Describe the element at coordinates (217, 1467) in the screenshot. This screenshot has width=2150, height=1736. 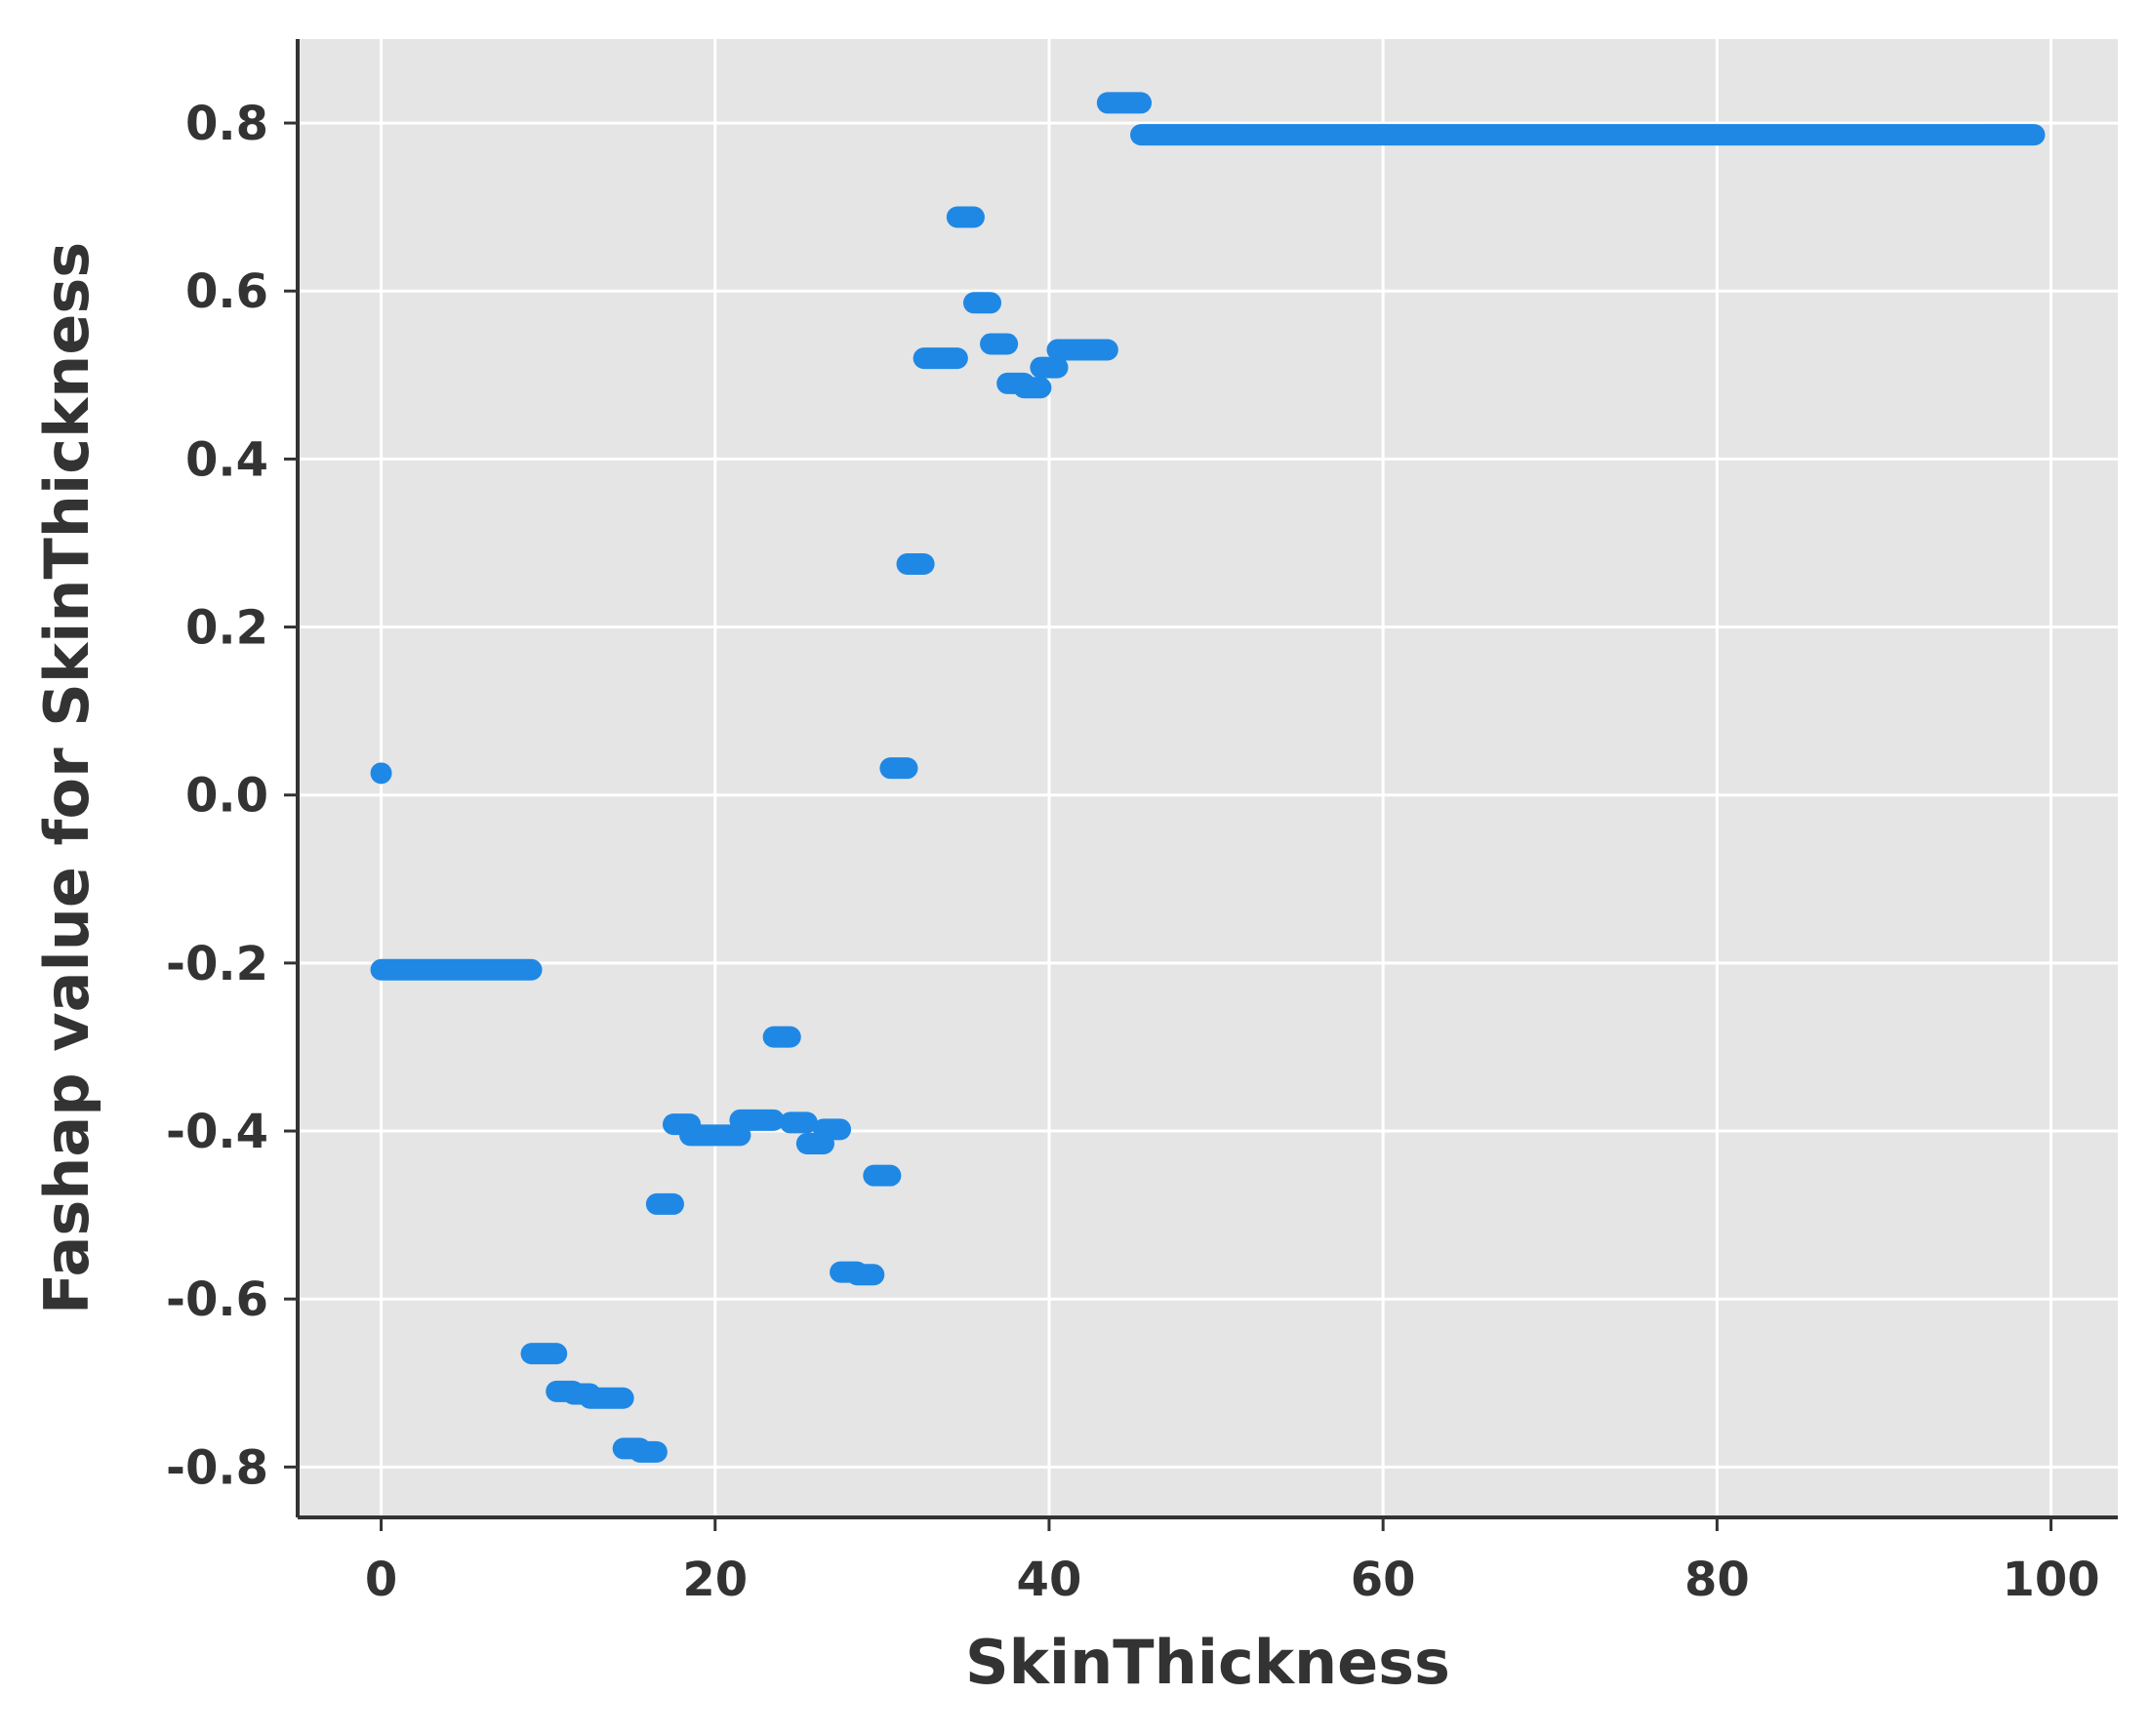
I see `y-tick-label: -0.8` at that location.